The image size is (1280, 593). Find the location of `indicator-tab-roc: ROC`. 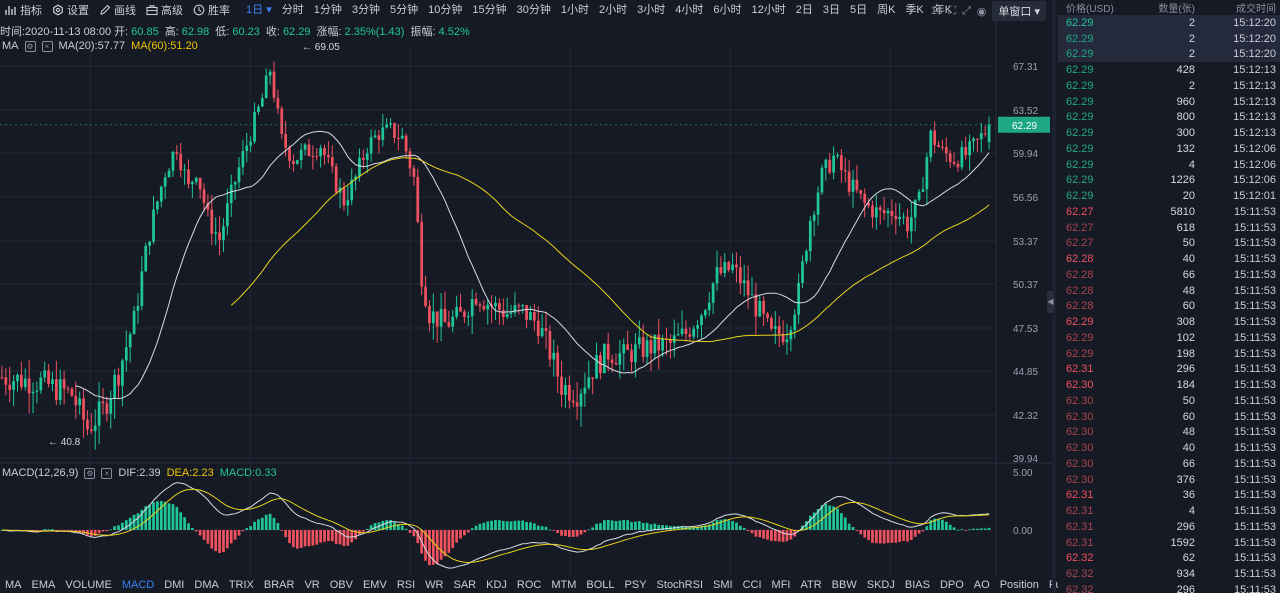

indicator-tab-roc: ROC is located at coordinates (529, 584).